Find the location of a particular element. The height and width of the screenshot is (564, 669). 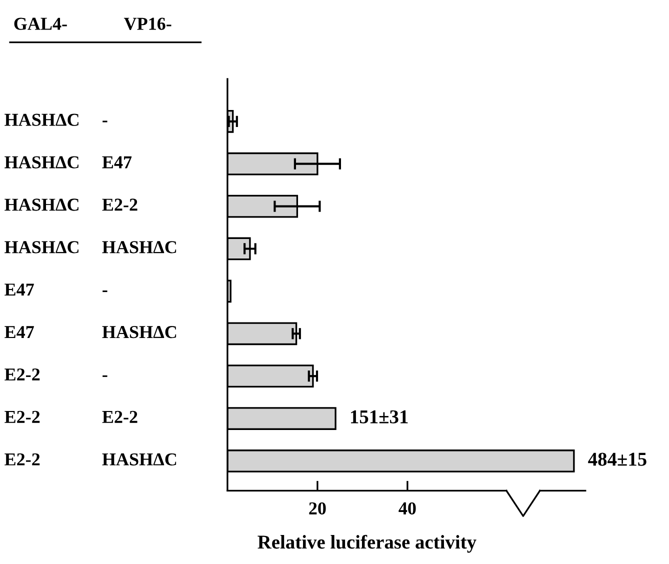

category-label: E47 - is located at coordinates (56, 290).